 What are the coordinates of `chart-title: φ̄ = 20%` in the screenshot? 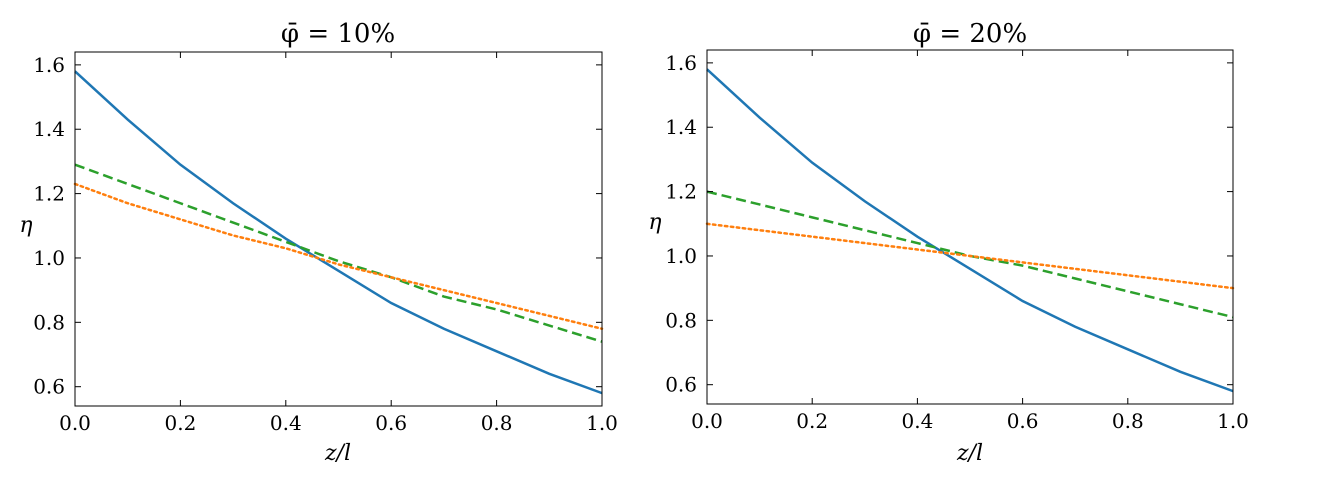 It's located at (970, 34).